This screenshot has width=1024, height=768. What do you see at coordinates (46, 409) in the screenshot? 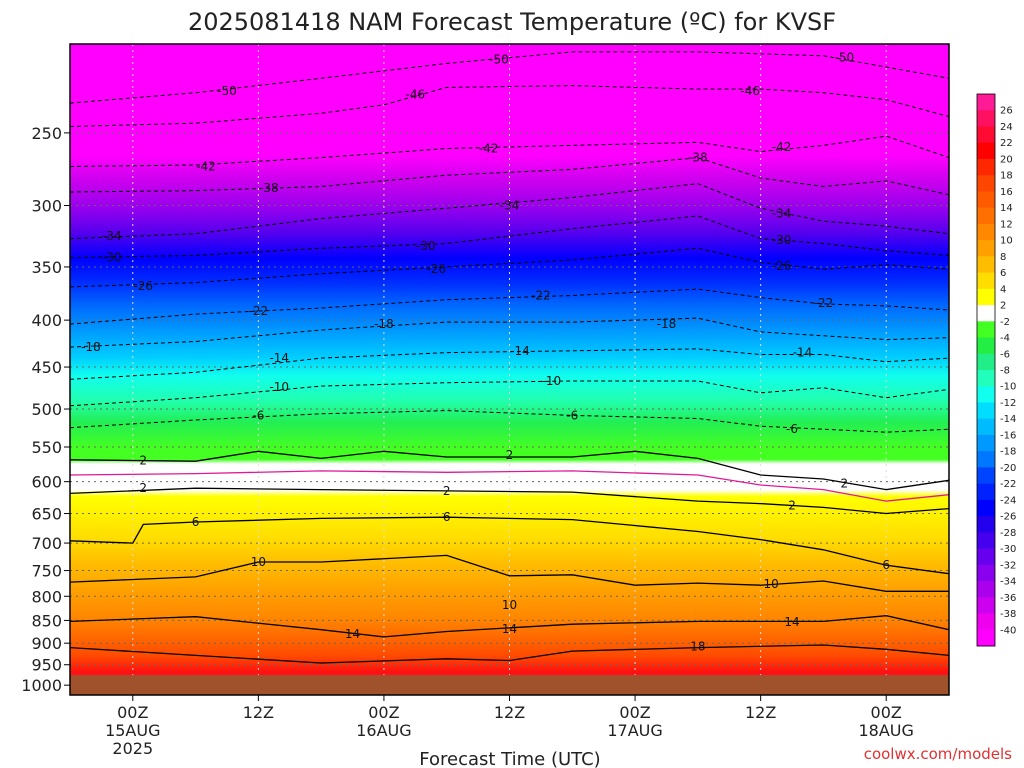
I see `y-tick-label: 500` at bounding box center [46, 409].